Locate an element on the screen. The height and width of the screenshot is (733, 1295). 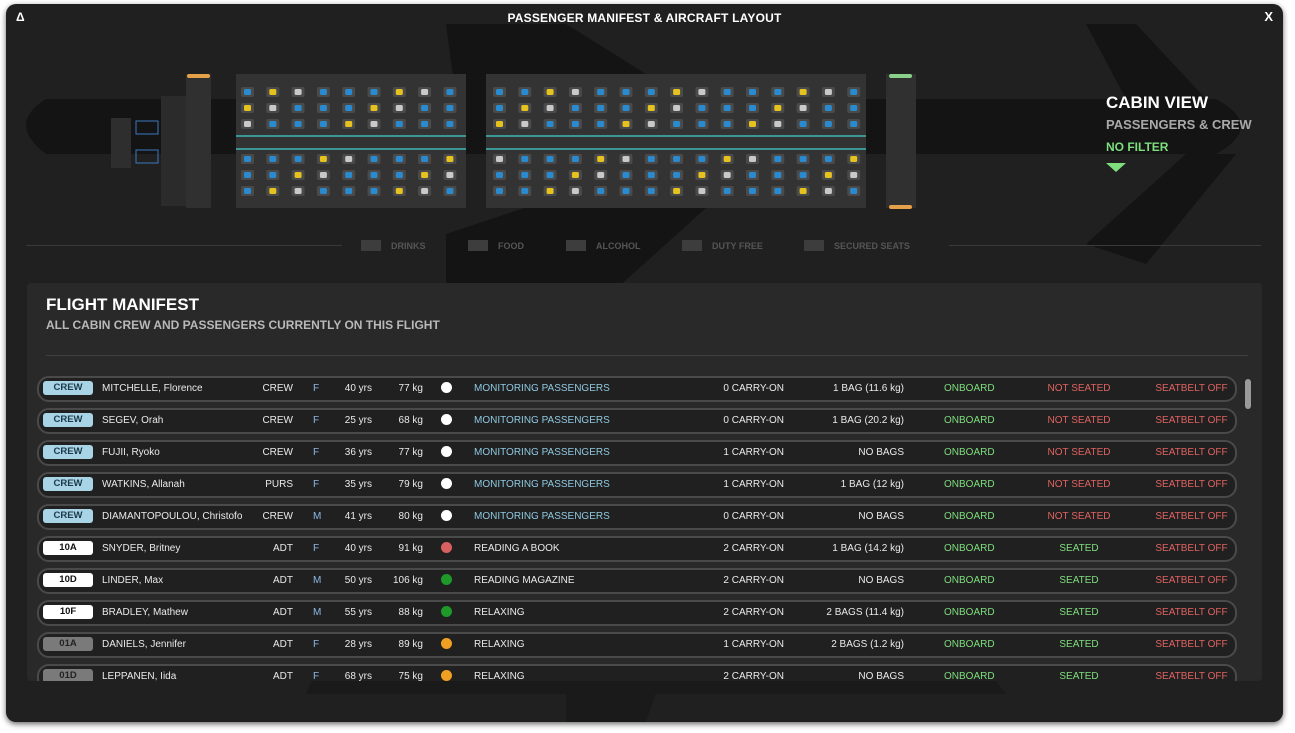
passenger-weight: 75 kg is located at coordinates (410, 676).